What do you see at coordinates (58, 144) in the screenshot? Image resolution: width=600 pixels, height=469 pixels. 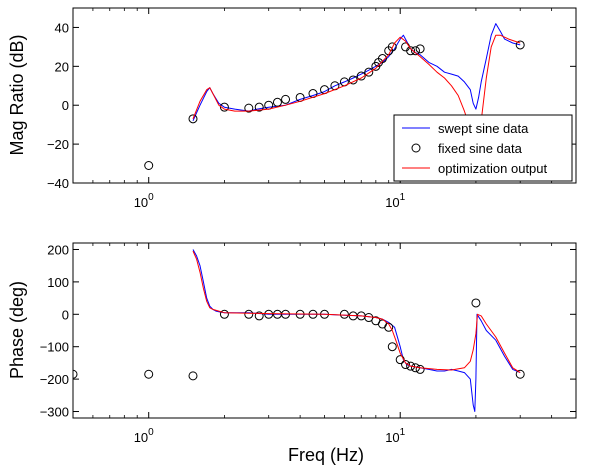 I see `magnitude-y-tick-label: −20` at bounding box center [58, 144].